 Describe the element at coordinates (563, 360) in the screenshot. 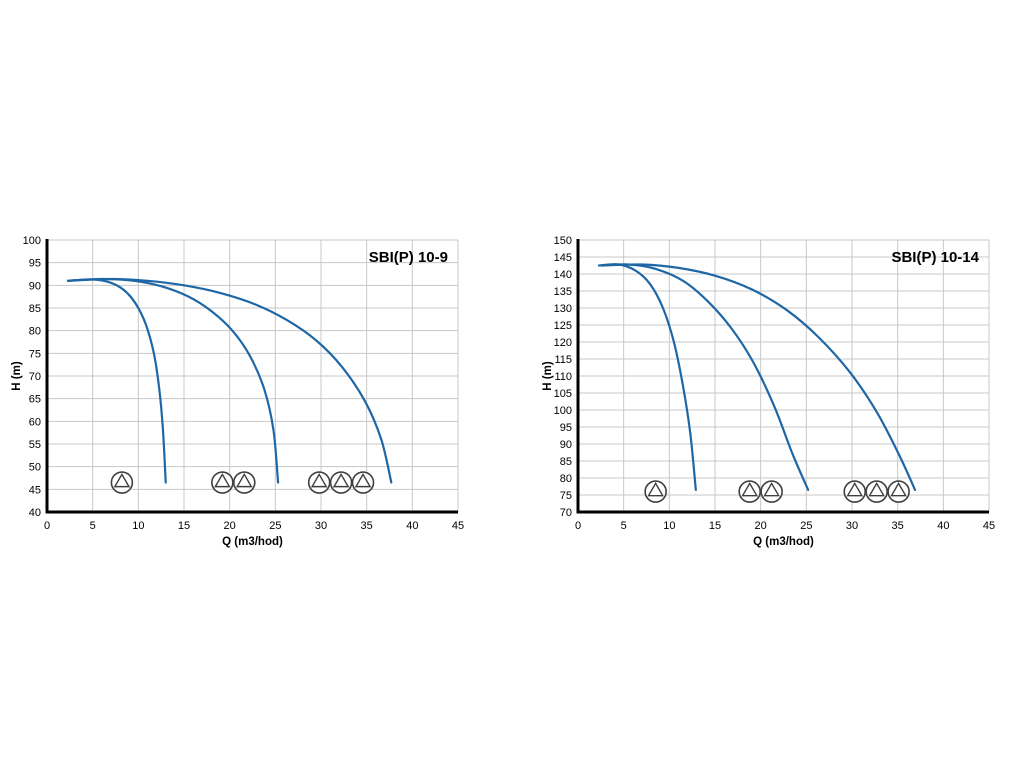

I see `svg-text: 115` at that location.